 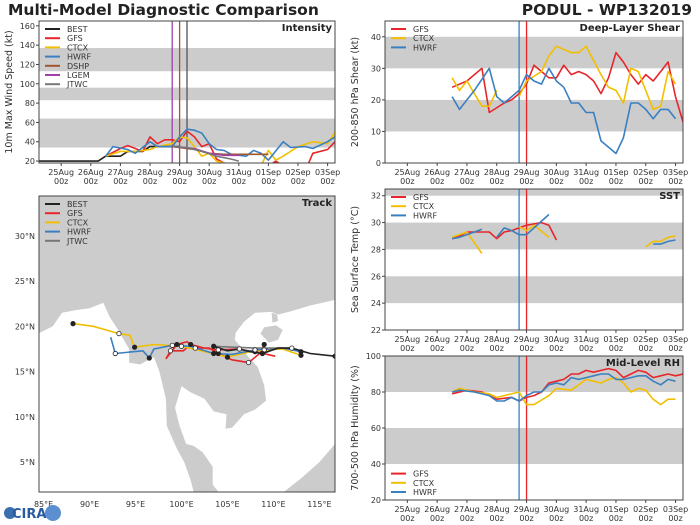 What do you see at coordinates (319, 504) in the screenshot?
I see `lon-tick-label: 115°E` at bounding box center [319, 504].